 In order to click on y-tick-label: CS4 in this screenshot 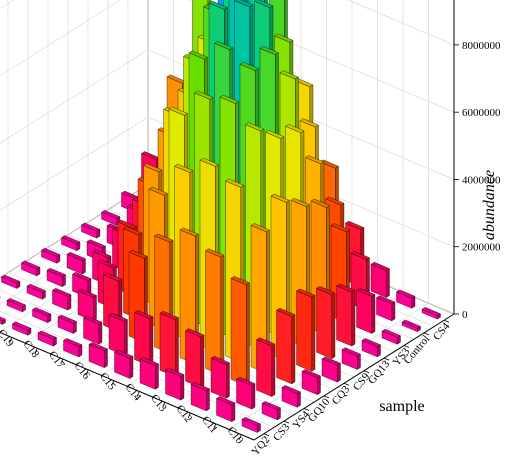, I will do `click(442, 331)`.